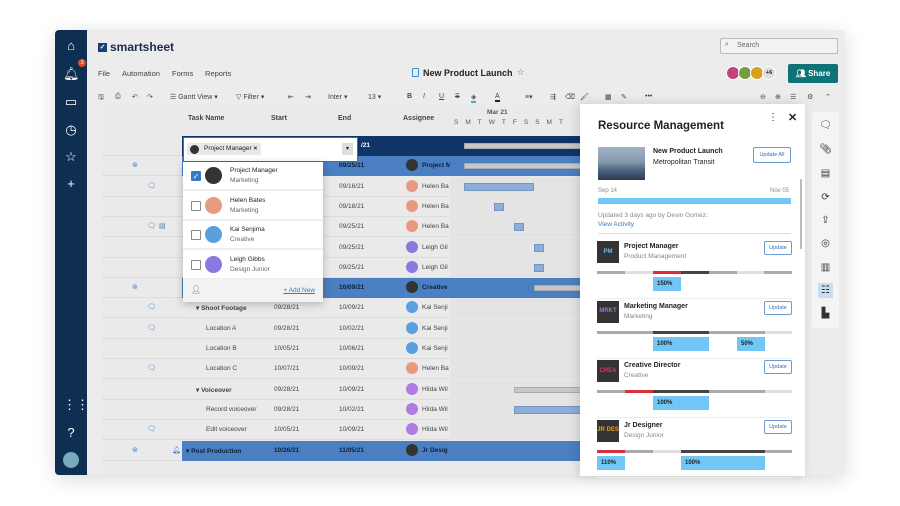  I want to click on connector-icon: ◎, so click(825, 243).